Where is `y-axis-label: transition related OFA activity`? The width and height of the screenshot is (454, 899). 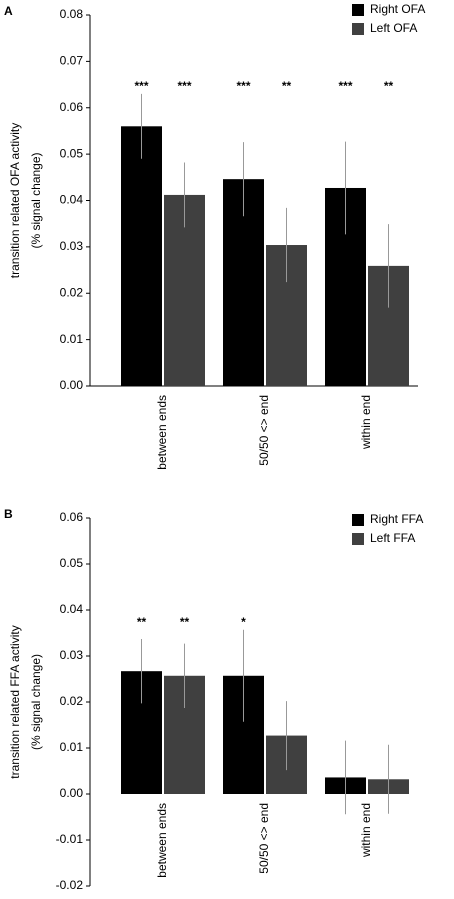
y-axis-label: transition related OFA activity is located at coordinates (15, 200).